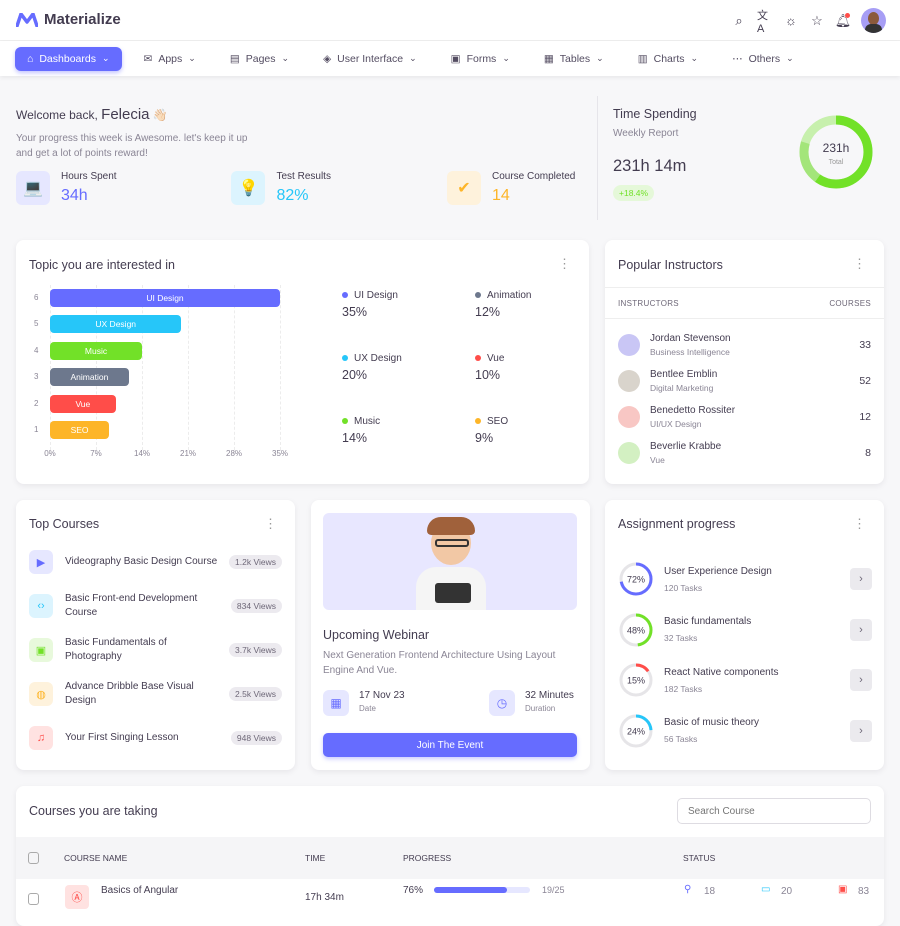 The image size is (900, 926). I want to click on divider, so click(597, 158).